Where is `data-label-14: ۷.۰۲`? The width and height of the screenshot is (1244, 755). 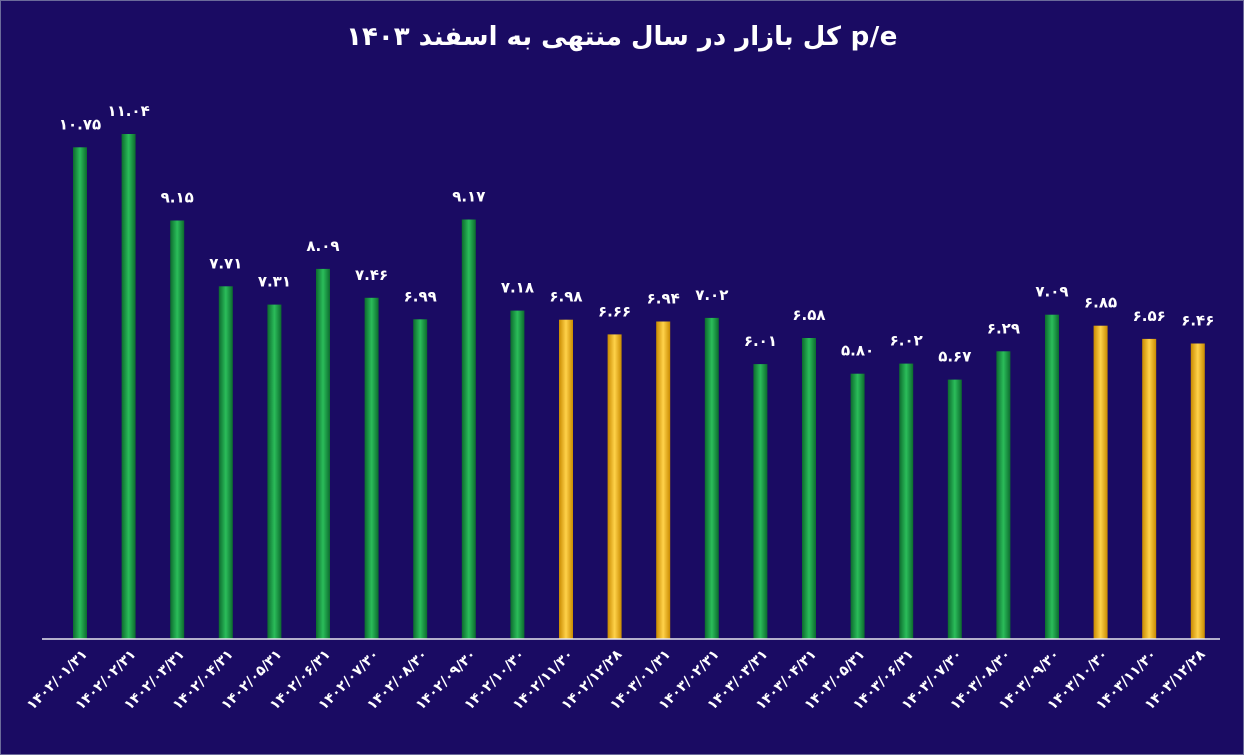
data-label-14: ۷.۰۲ is located at coordinates (711, 295).